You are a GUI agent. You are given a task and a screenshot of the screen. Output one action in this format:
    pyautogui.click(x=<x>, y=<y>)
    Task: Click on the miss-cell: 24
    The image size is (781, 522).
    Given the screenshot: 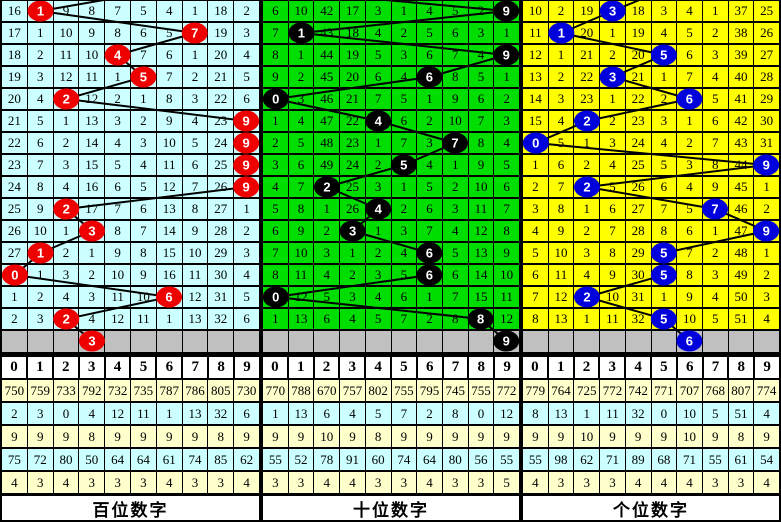 What is the action you would take?
    pyautogui.click(x=352, y=165)
    